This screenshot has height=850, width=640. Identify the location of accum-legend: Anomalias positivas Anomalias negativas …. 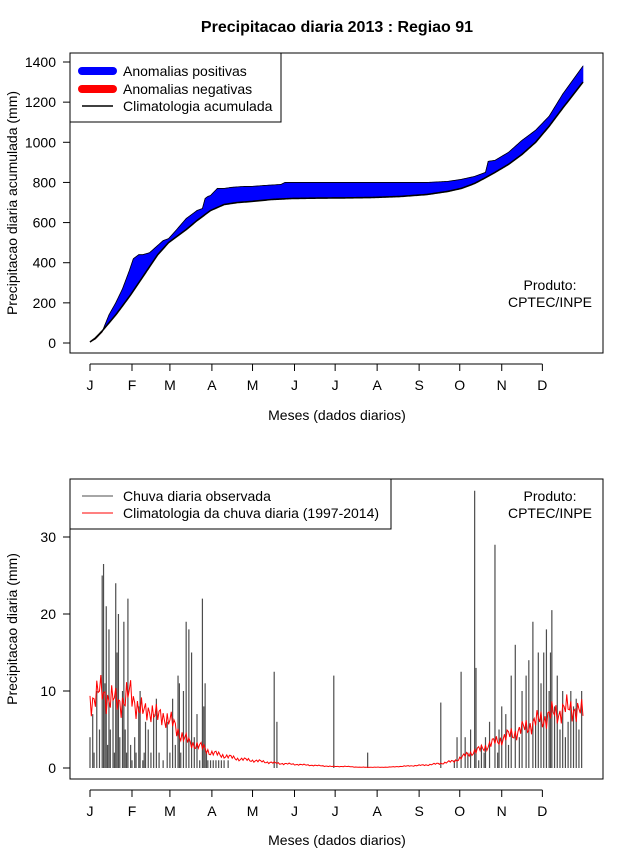
(175, 87).